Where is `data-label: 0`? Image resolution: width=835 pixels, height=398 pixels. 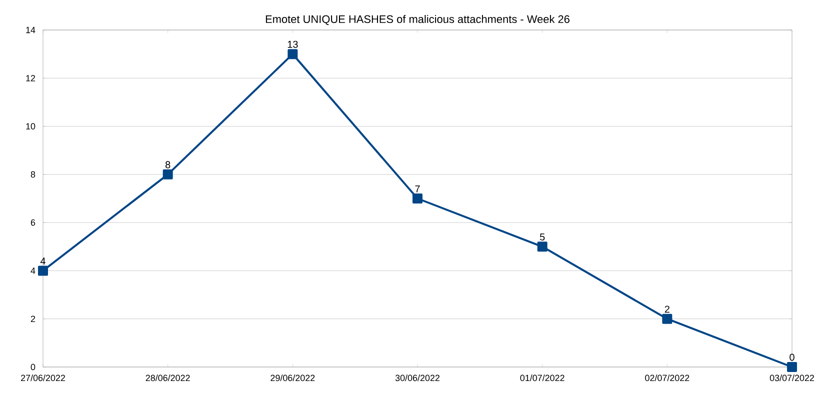 data-label: 0 is located at coordinates (792, 357).